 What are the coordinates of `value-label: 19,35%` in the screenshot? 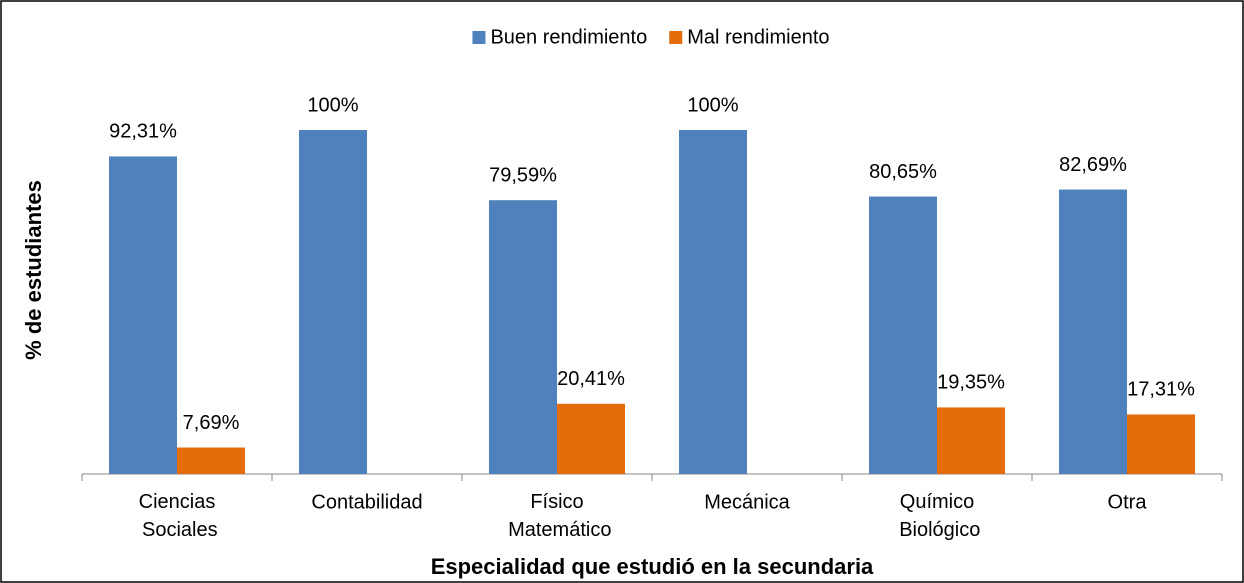 It's located at (971, 383).